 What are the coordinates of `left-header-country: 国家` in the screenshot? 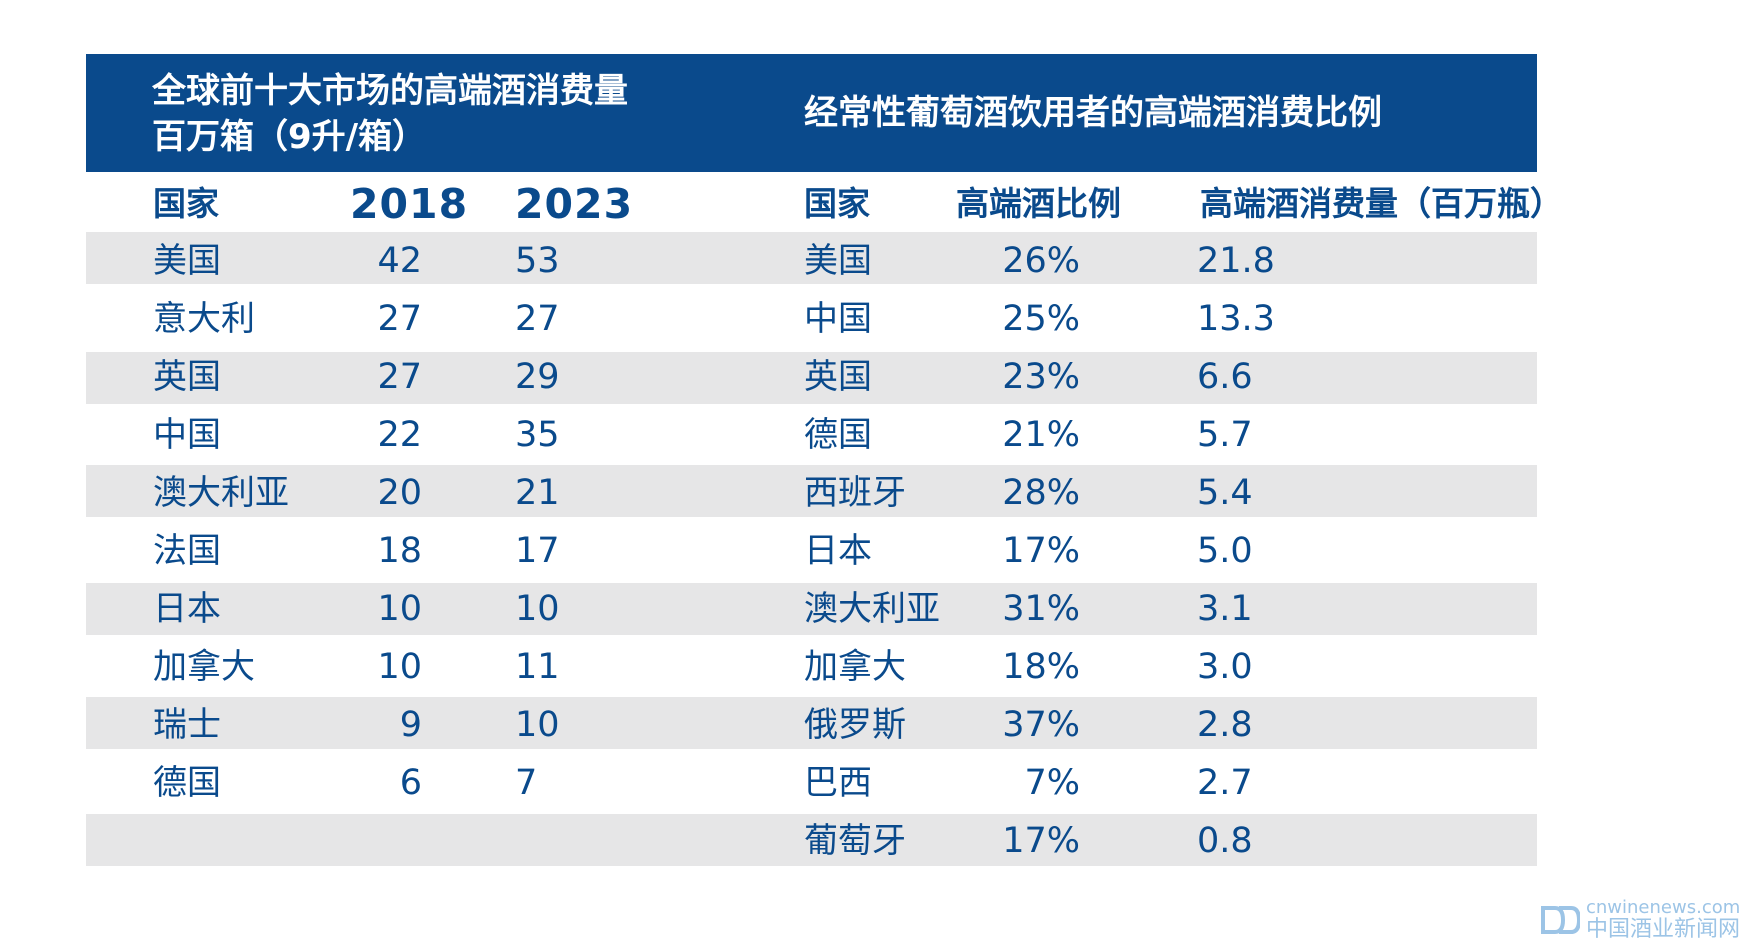 It's located at (186, 203).